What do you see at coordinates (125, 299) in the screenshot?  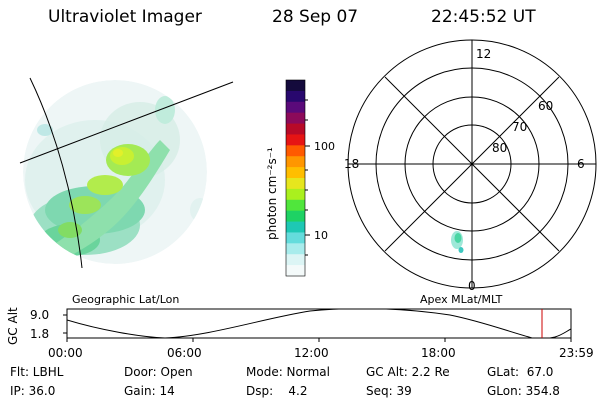 I see `left-panel-label: Geographic Lat/Lon` at bounding box center [125, 299].